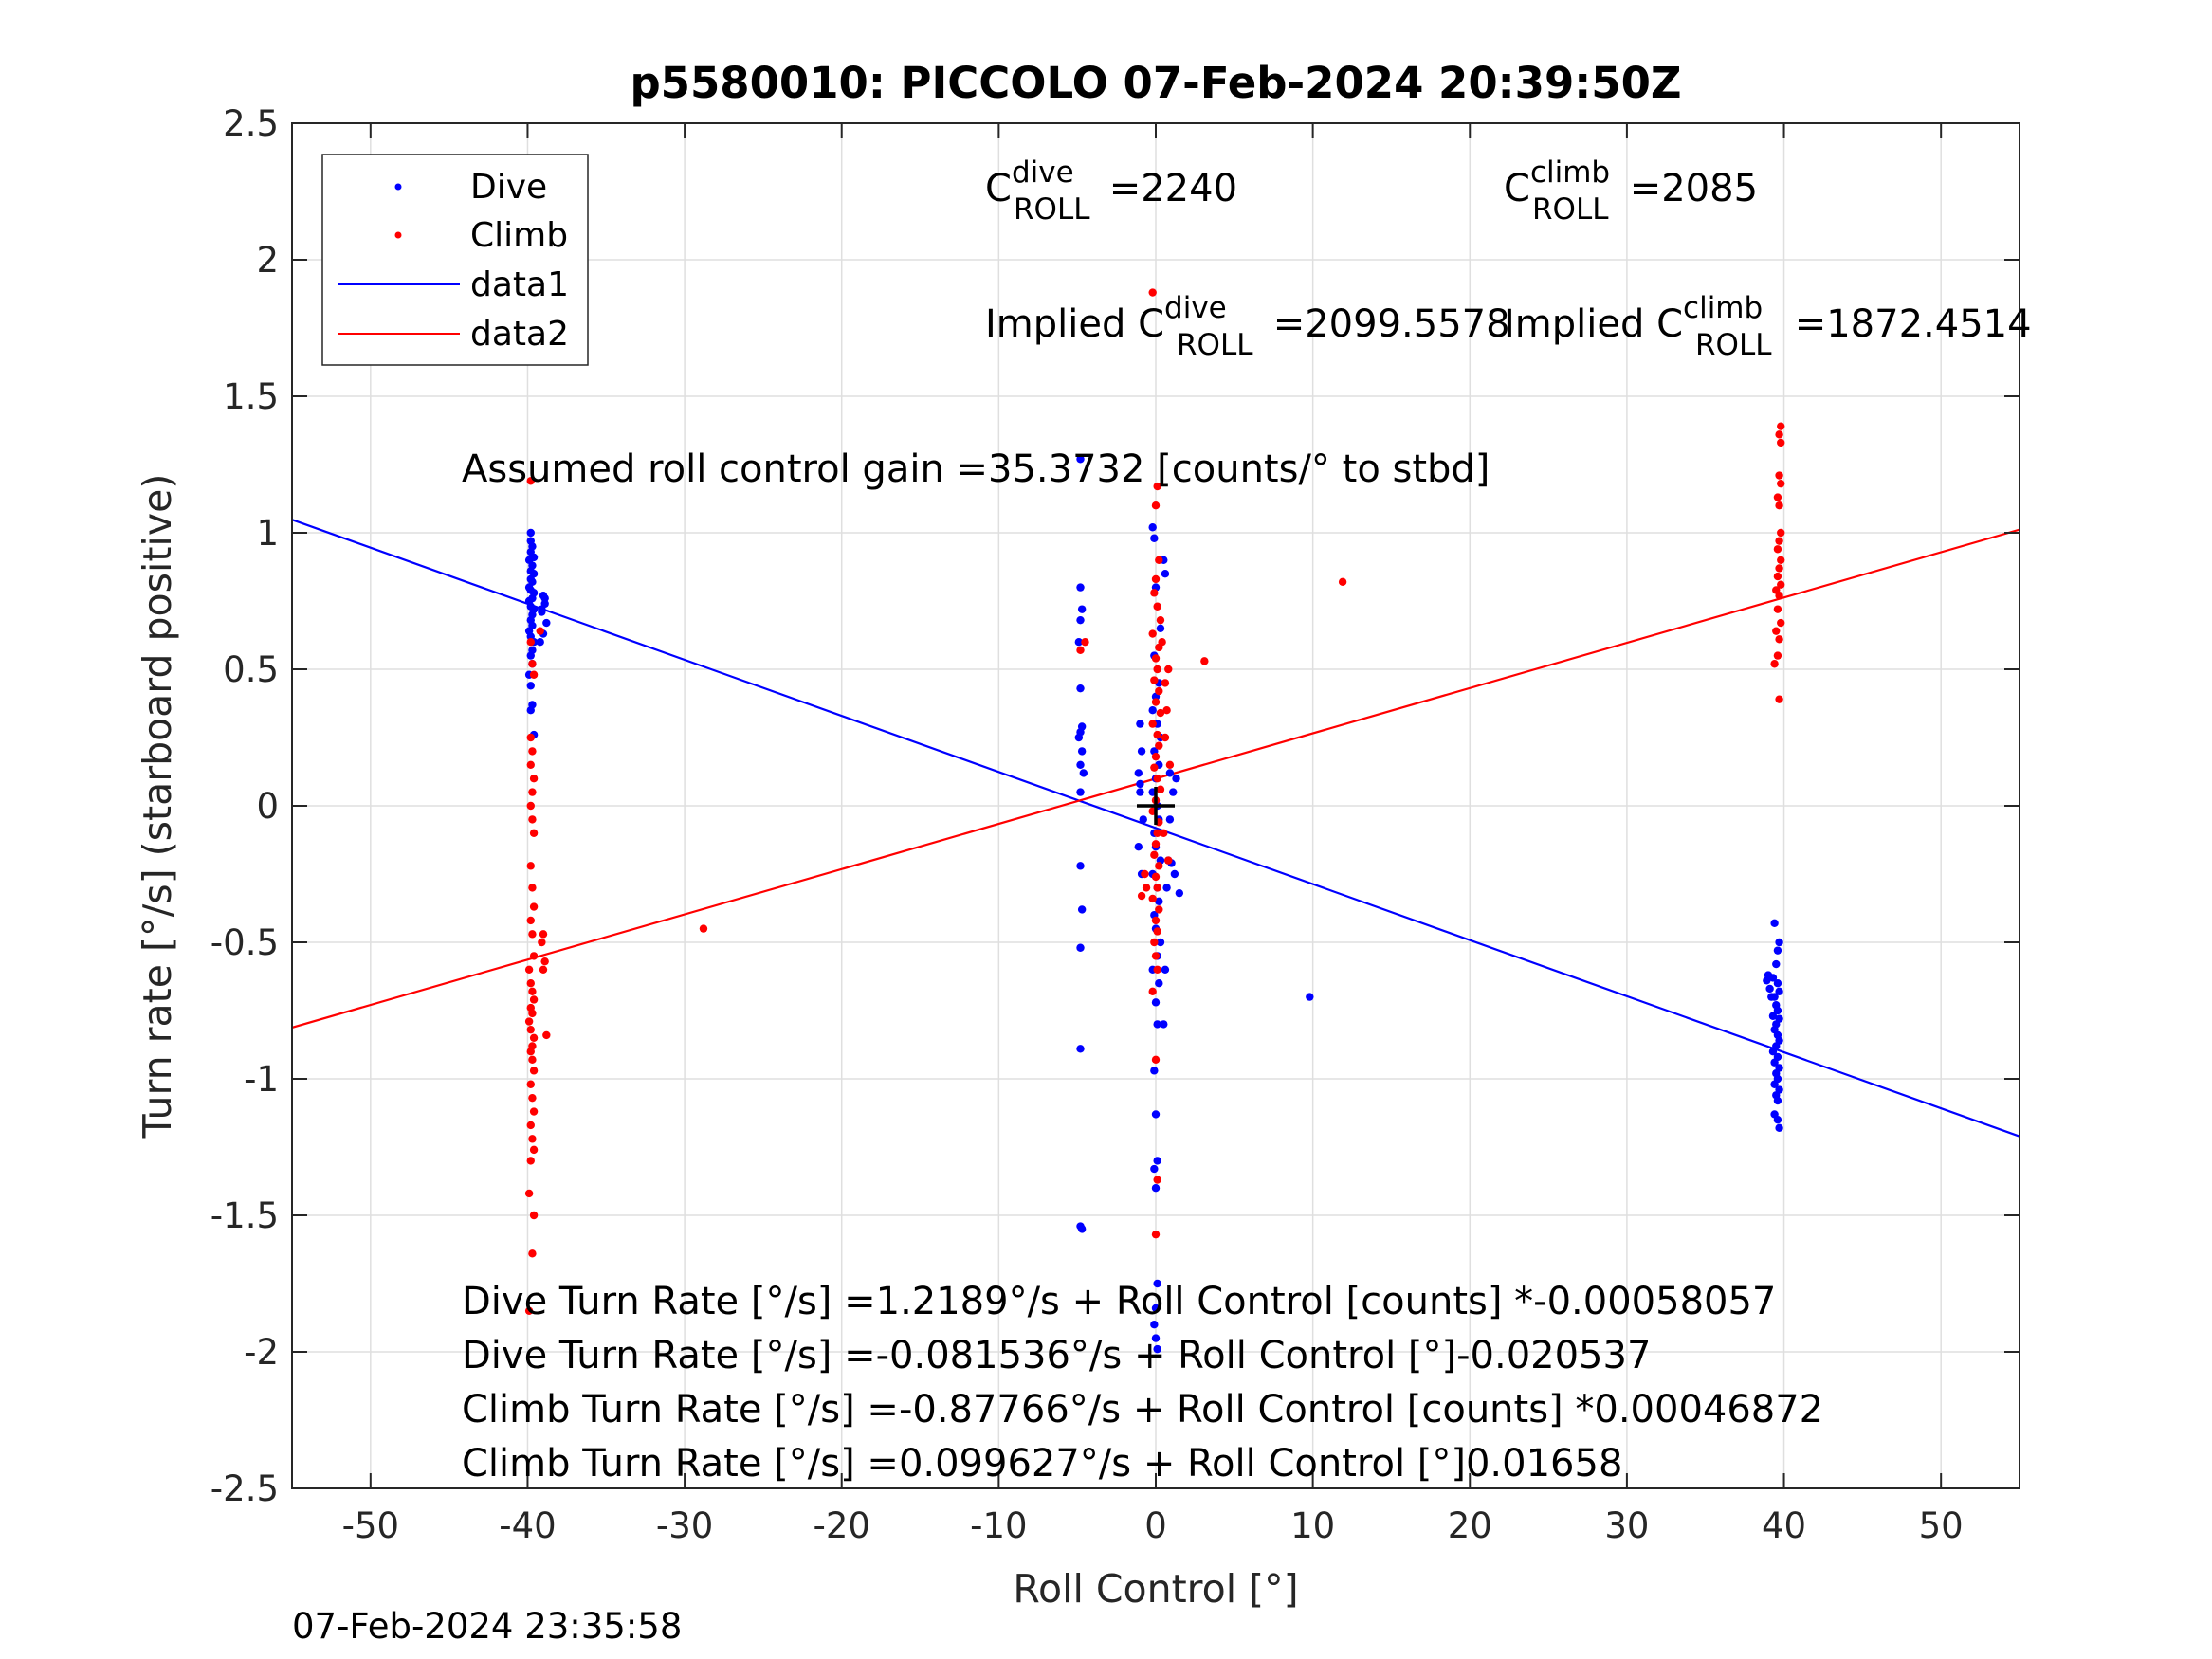 This screenshot has height=1659, width=2212. Describe the element at coordinates (487, 1626) in the screenshot. I see `print-timestamp: 07-Feb-2024 23:35:58` at that location.